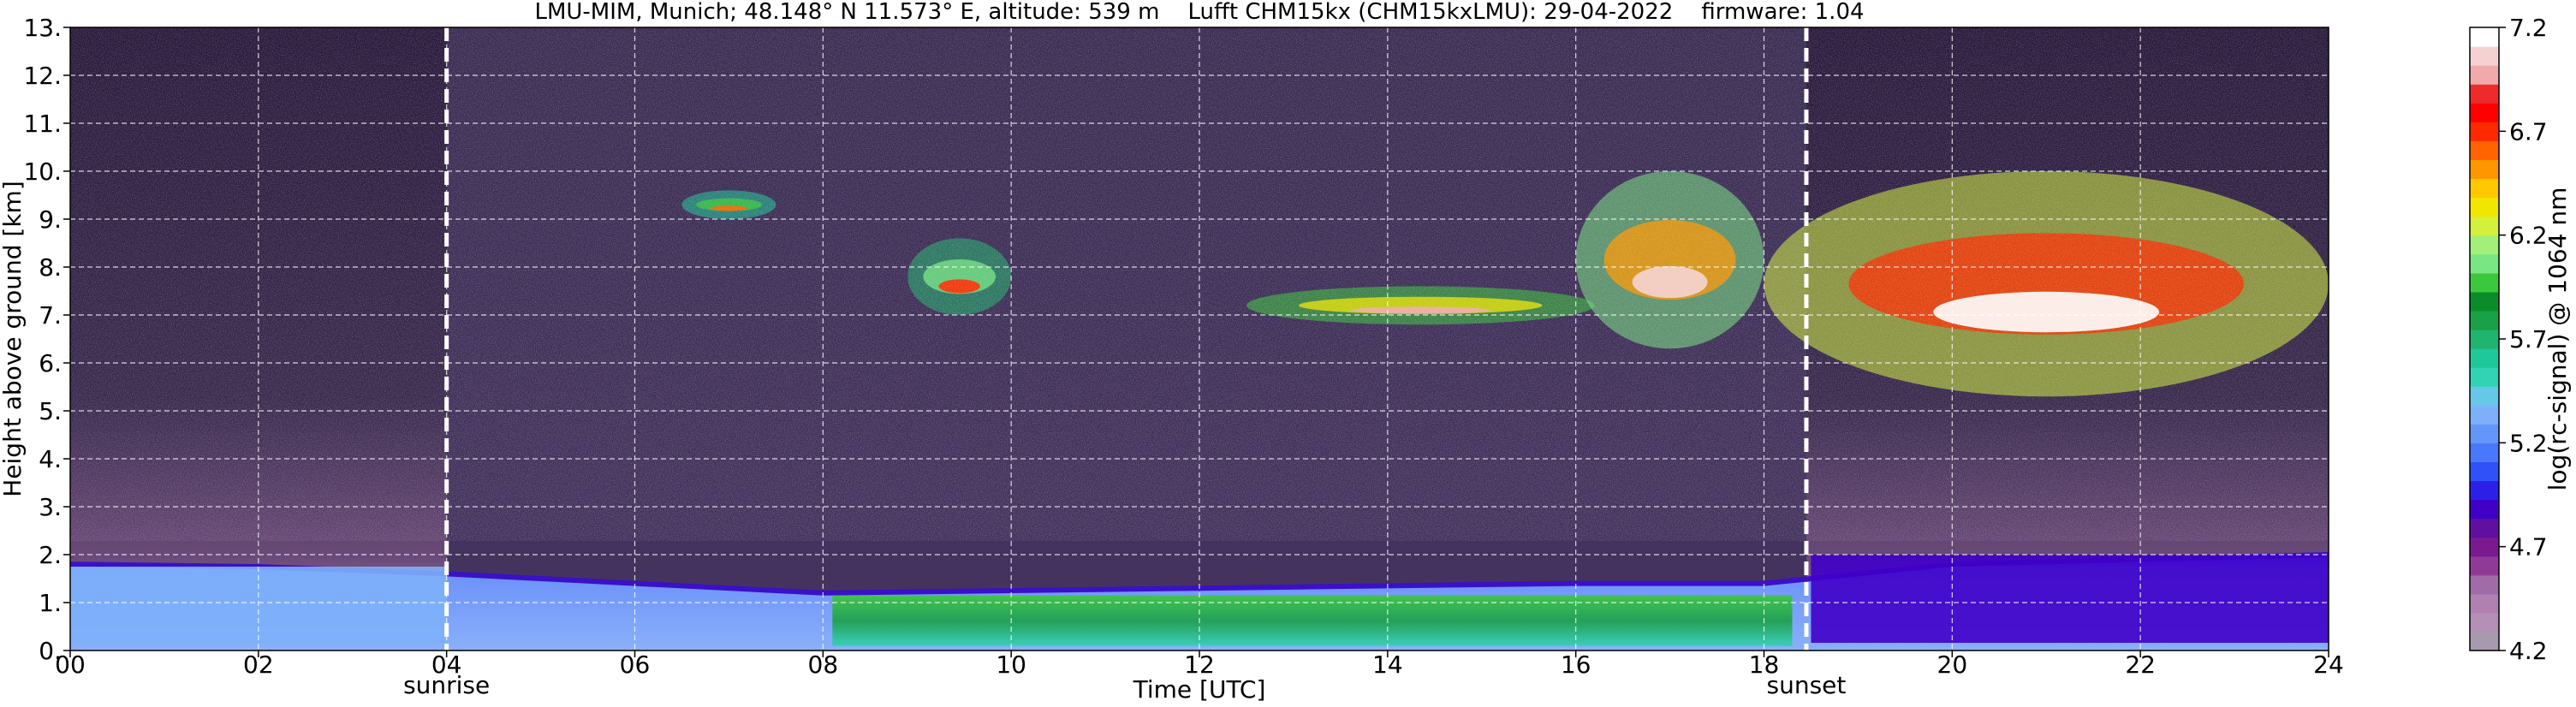 This screenshot has height=707, width=2576. I want to click on colorbar-tick-label: 6.7, so click(2529, 131).